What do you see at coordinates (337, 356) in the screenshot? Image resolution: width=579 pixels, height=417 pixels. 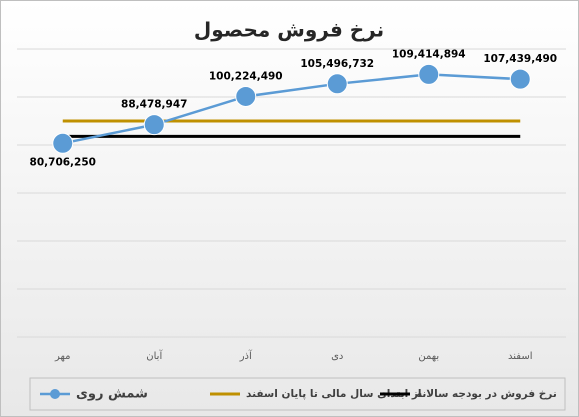 I see `x-tick-label: دی` at bounding box center [337, 356].